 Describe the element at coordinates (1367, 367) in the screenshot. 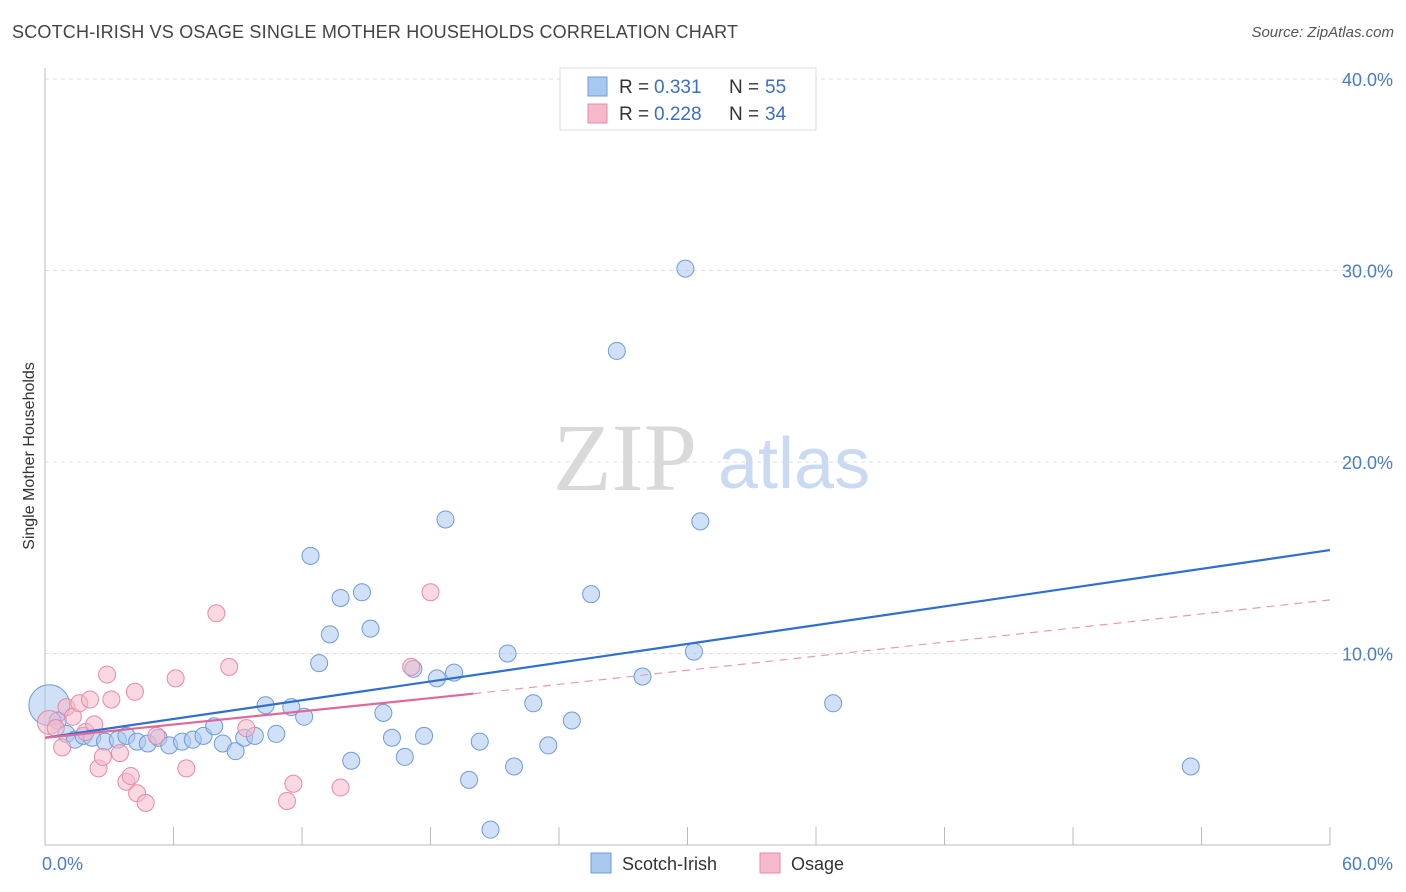

I see `y-tick-labels: 10.0% 20.0% 30.0% 40.0%` at that location.